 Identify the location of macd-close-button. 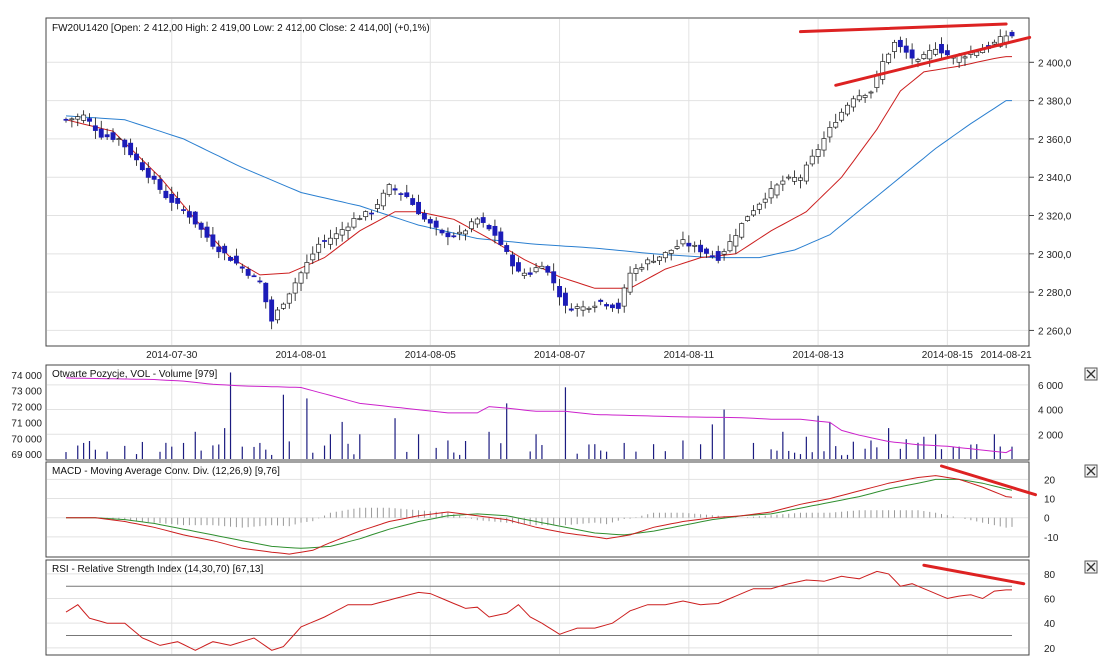
(1091, 471).